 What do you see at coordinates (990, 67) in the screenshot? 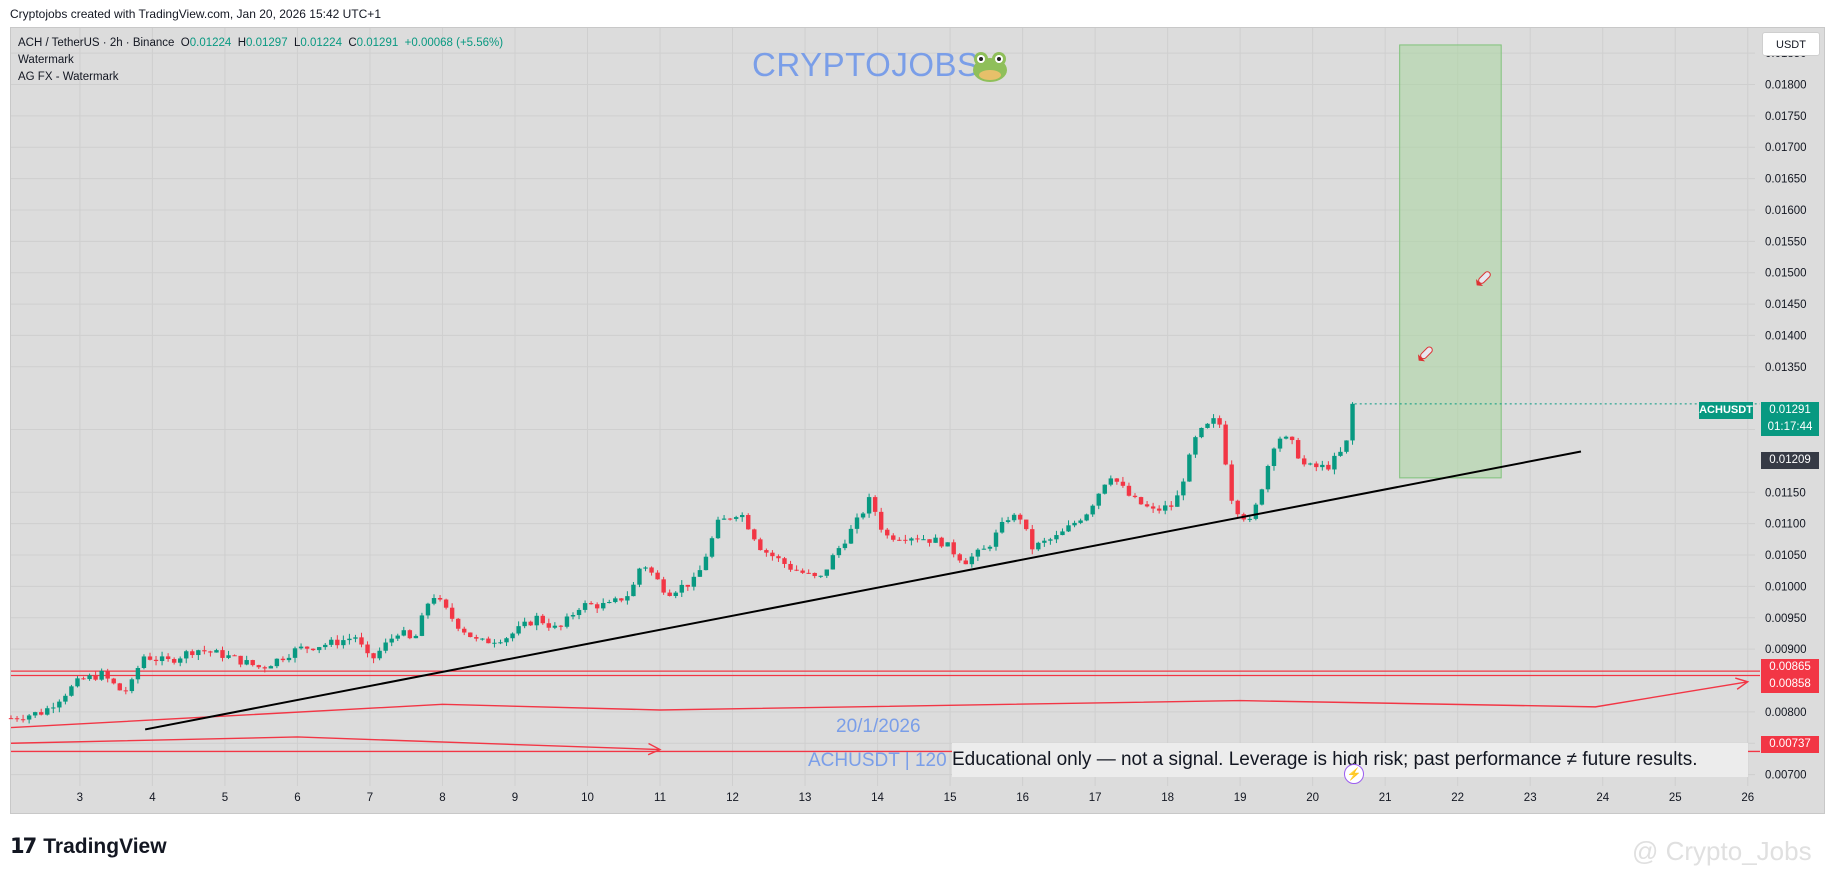
I see `frog-emoji-icon` at bounding box center [990, 67].